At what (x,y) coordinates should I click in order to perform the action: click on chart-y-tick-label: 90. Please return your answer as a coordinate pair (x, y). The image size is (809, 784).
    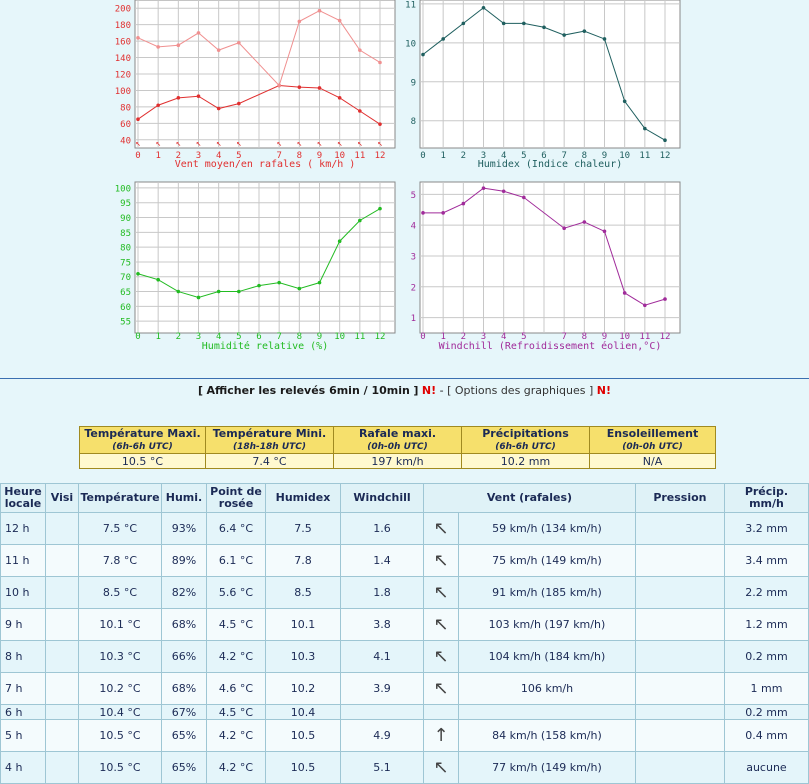
    Looking at the image, I should click on (125, 219).